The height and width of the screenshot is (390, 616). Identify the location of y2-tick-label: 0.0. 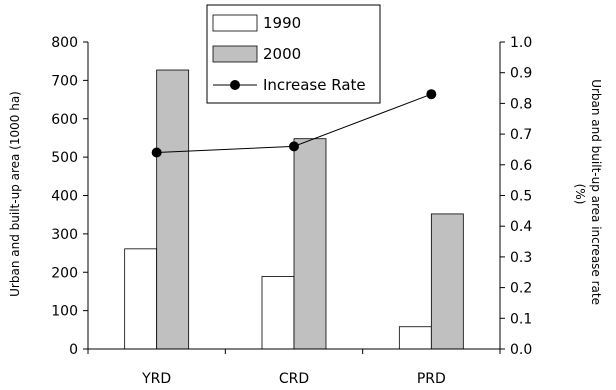
(521, 350).